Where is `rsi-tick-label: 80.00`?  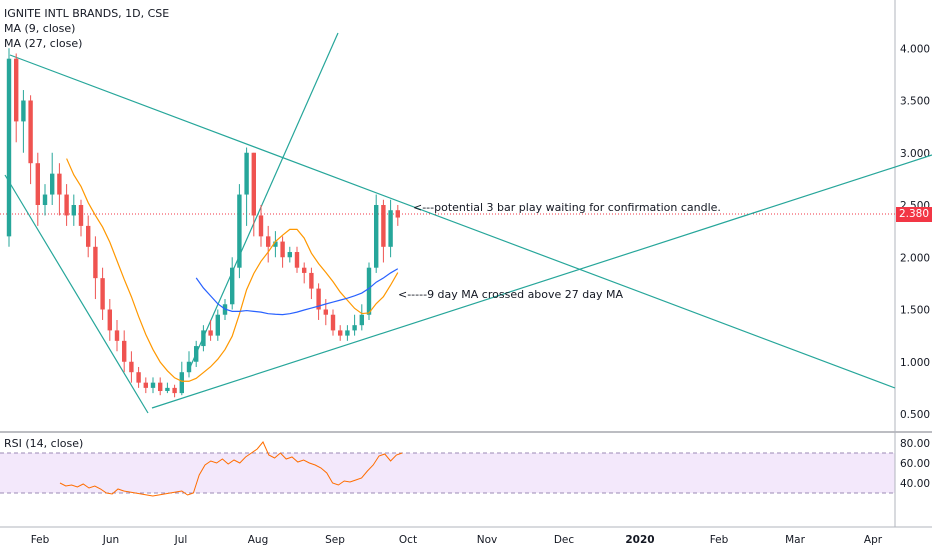 rsi-tick-label: 80.00 is located at coordinates (915, 444).